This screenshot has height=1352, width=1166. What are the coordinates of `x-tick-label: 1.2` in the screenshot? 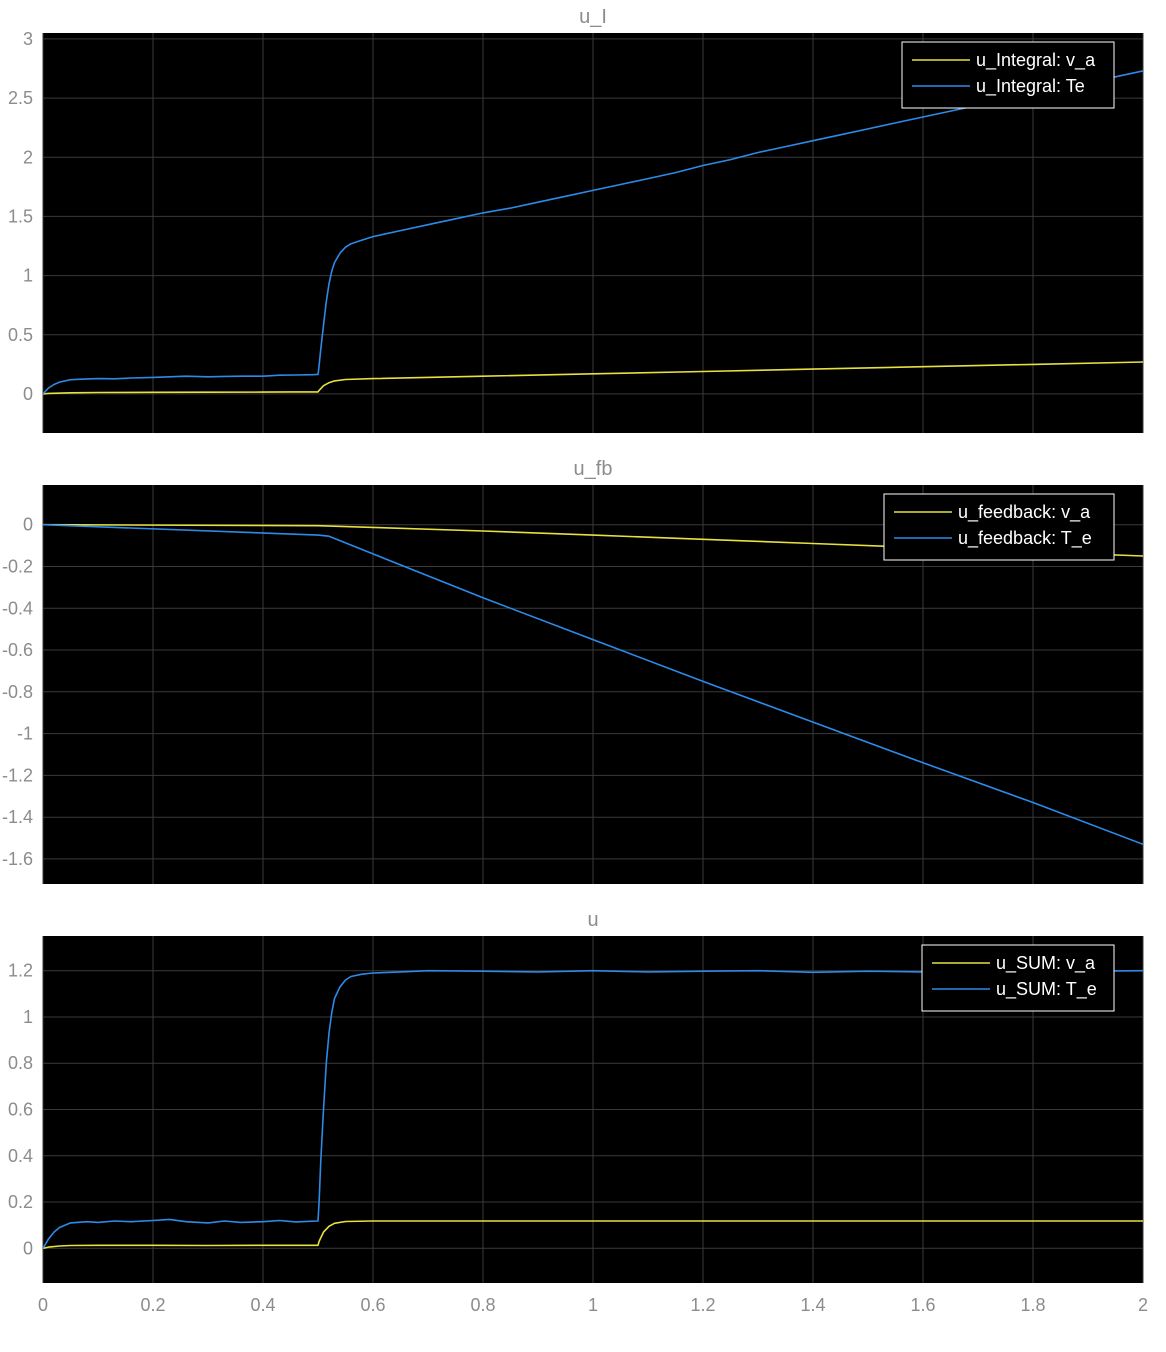 It's located at (702, 1305).